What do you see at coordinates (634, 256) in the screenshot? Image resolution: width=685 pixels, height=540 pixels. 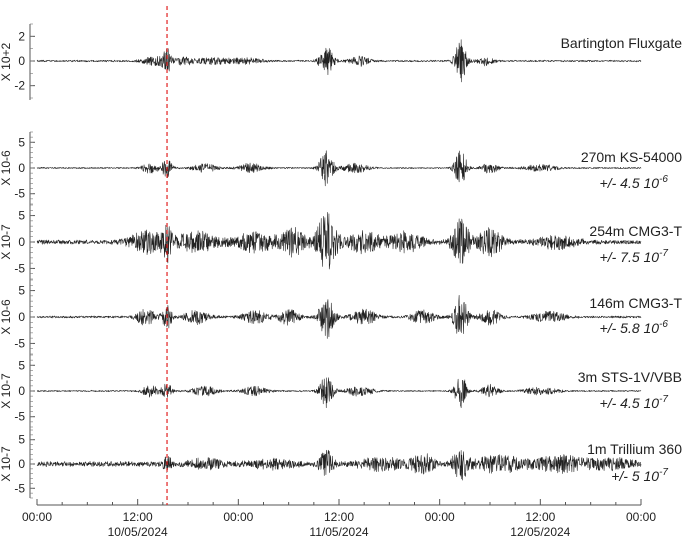 I see `panel-amplitude: +/- 7.5 10-7` at bounding box center [634, 256].